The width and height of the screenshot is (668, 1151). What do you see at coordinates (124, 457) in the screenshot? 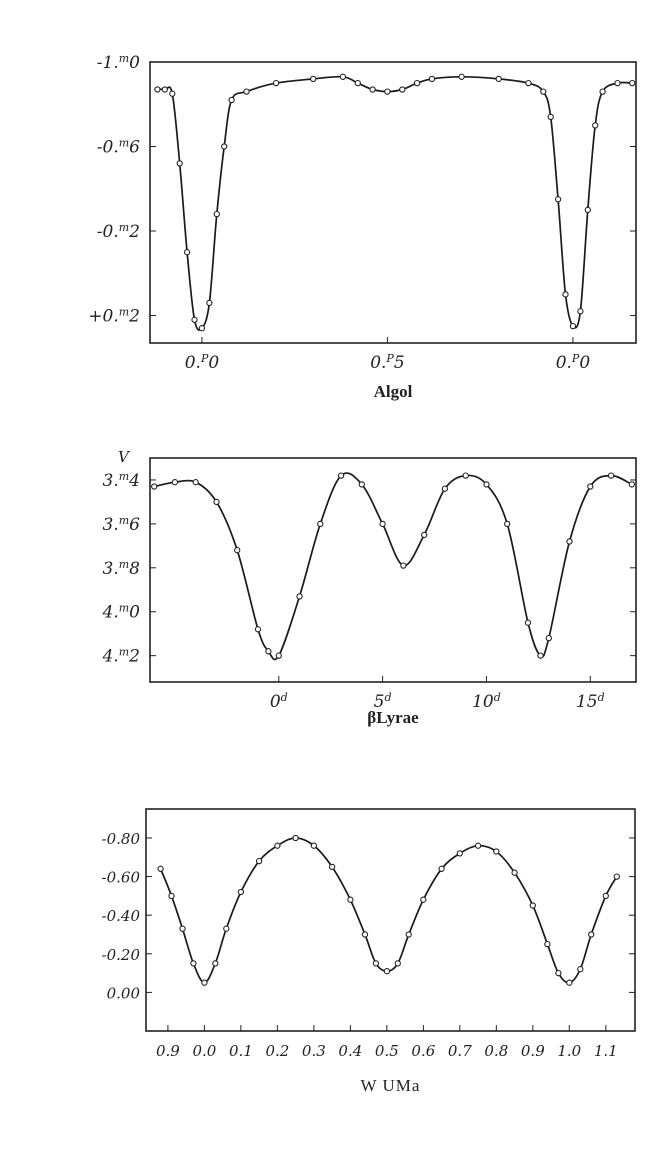
I see `y-axis-label: V` at bounding box center [124, 457].